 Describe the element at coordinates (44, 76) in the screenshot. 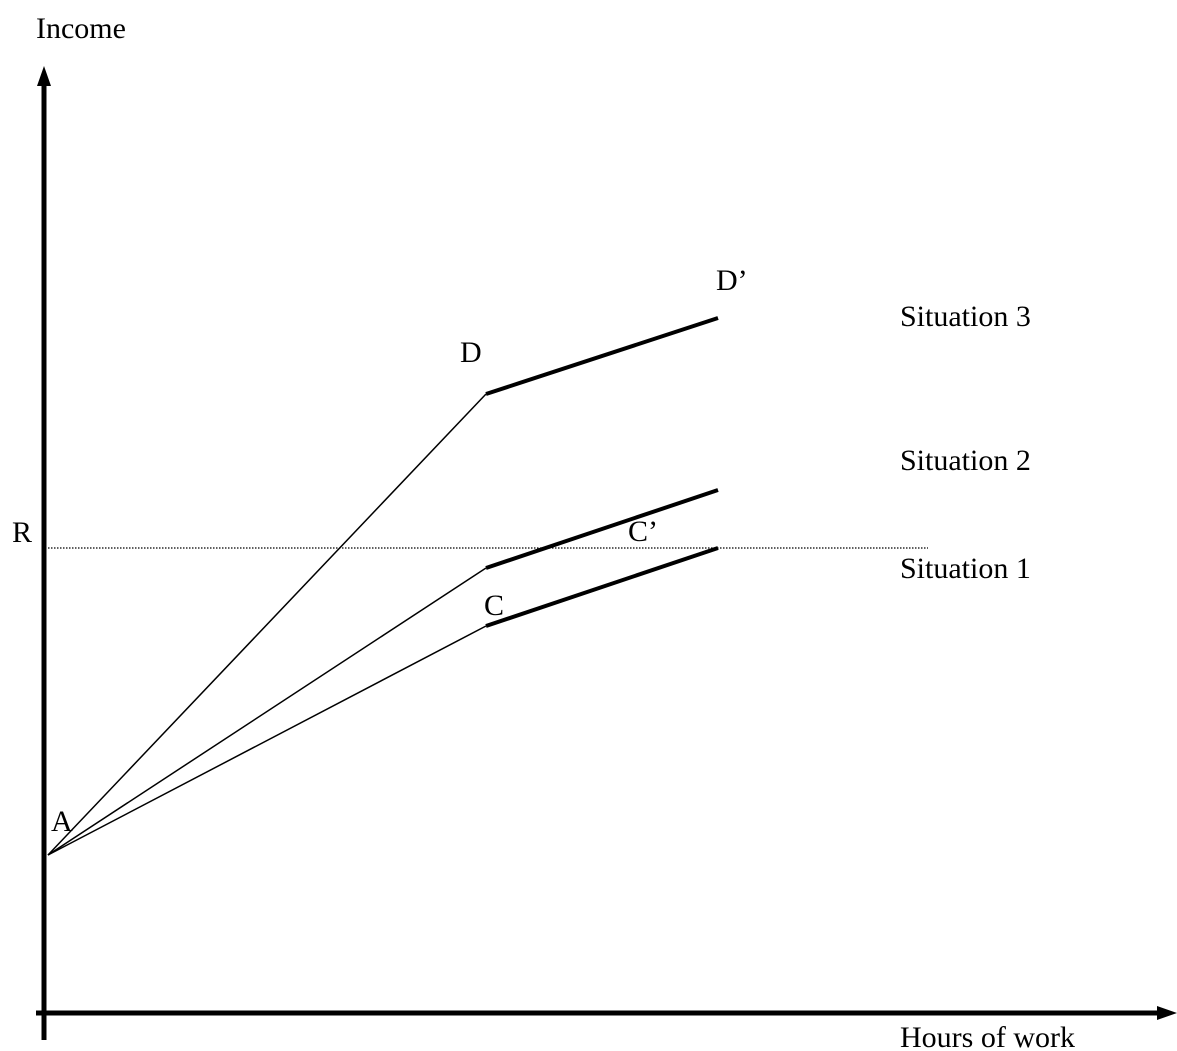

I see `y-axis-arrowhead` at that location.